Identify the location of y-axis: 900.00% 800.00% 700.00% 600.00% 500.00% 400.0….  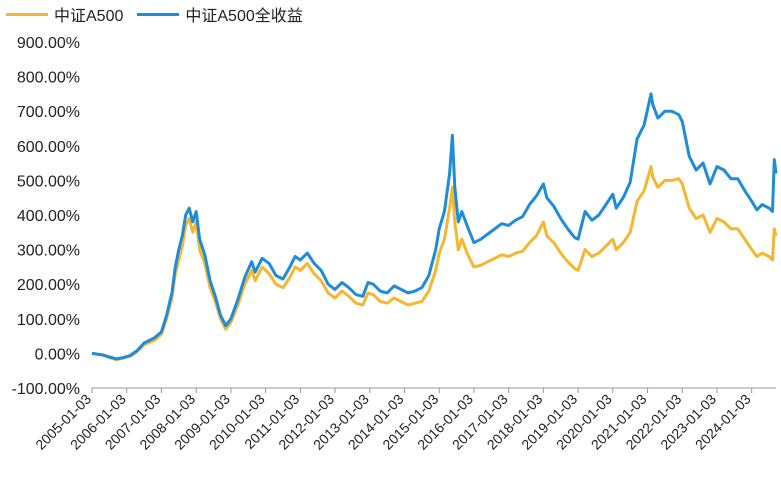
(46, 216).